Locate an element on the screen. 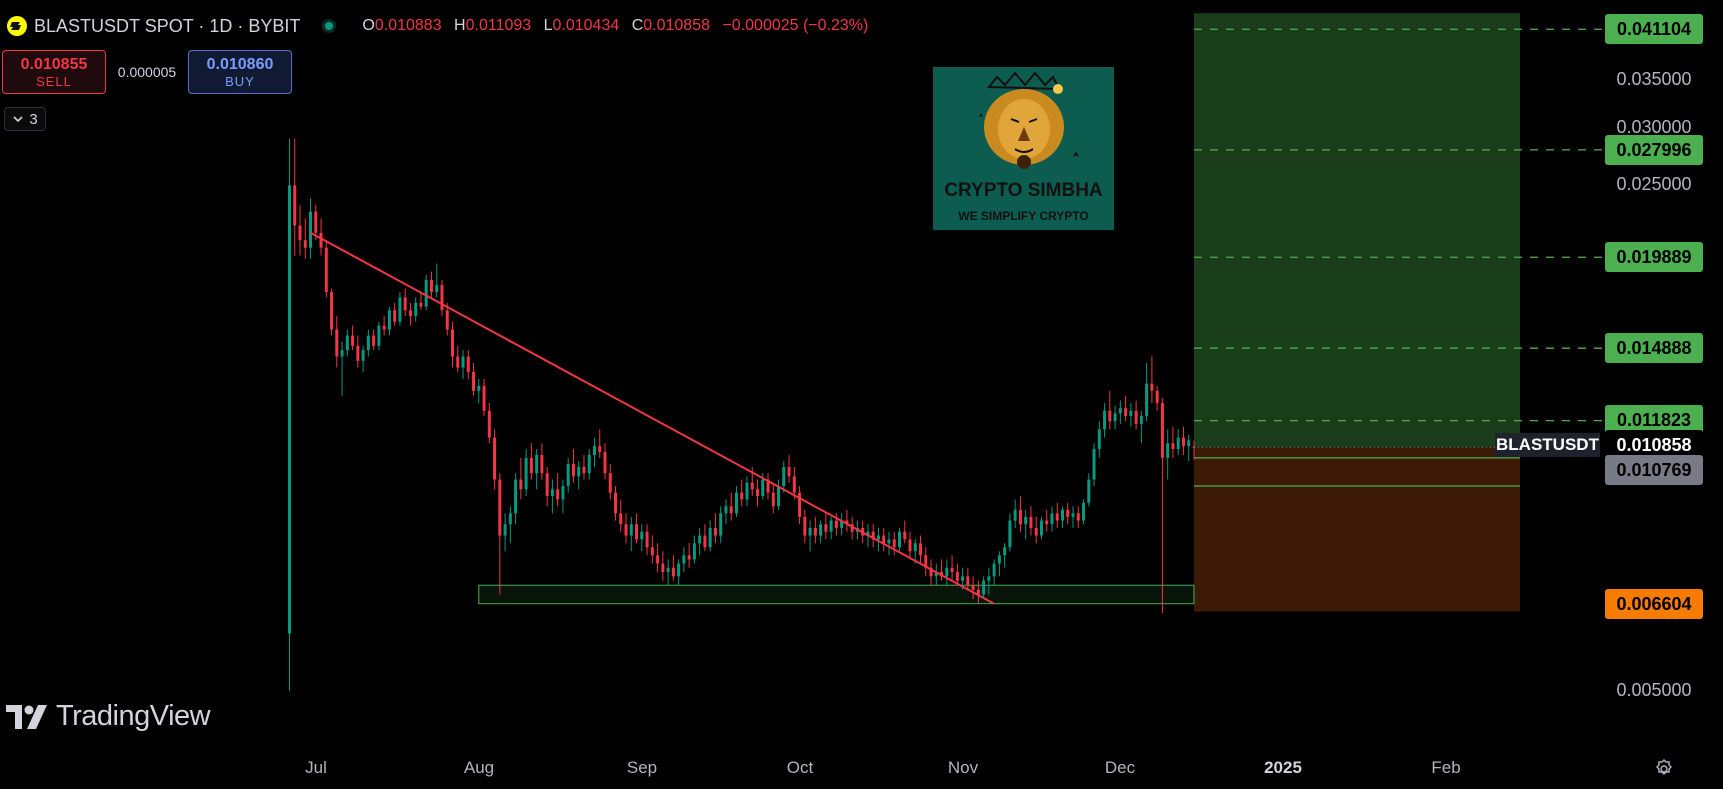  price-label-target: 0.027996 is located at coordinates (1654, 150).